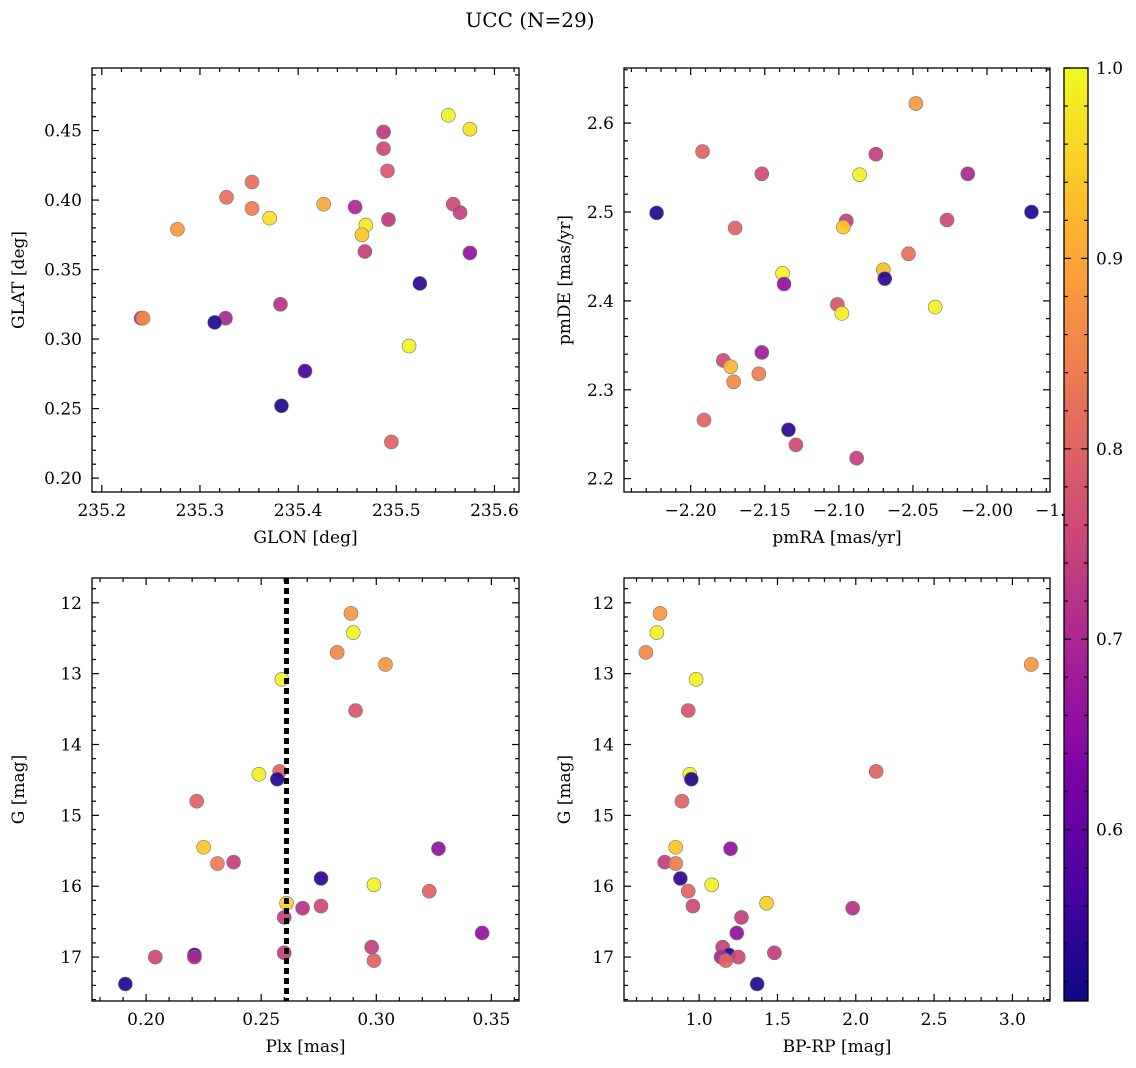  I want to click on x-tick-label: −2.20, so click(691, 511).